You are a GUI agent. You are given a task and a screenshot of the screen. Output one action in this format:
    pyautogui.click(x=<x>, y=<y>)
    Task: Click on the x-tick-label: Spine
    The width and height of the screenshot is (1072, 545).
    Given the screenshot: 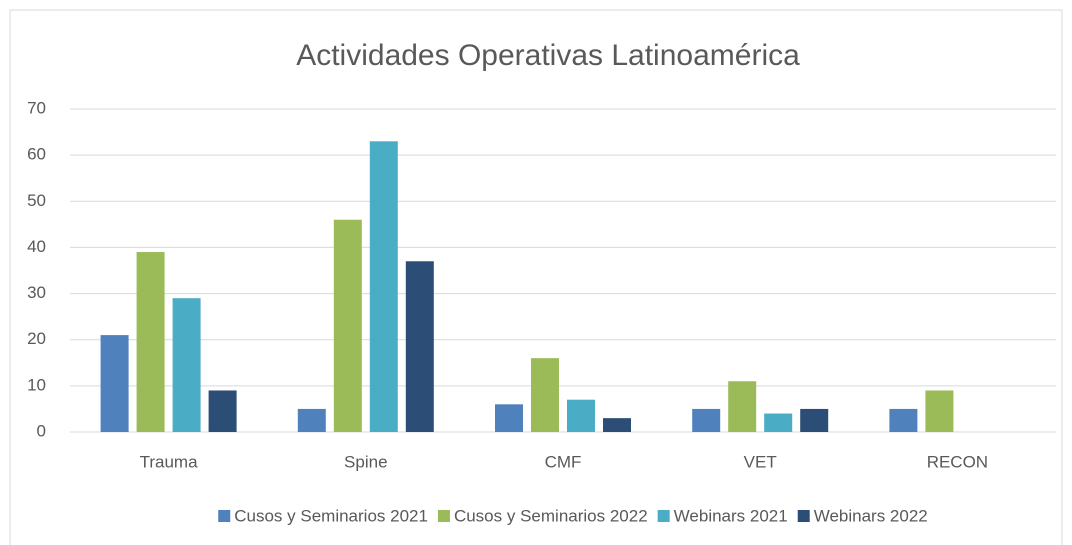 What is the action you would take?
    pyautogui.click(x=365, y=461)
    